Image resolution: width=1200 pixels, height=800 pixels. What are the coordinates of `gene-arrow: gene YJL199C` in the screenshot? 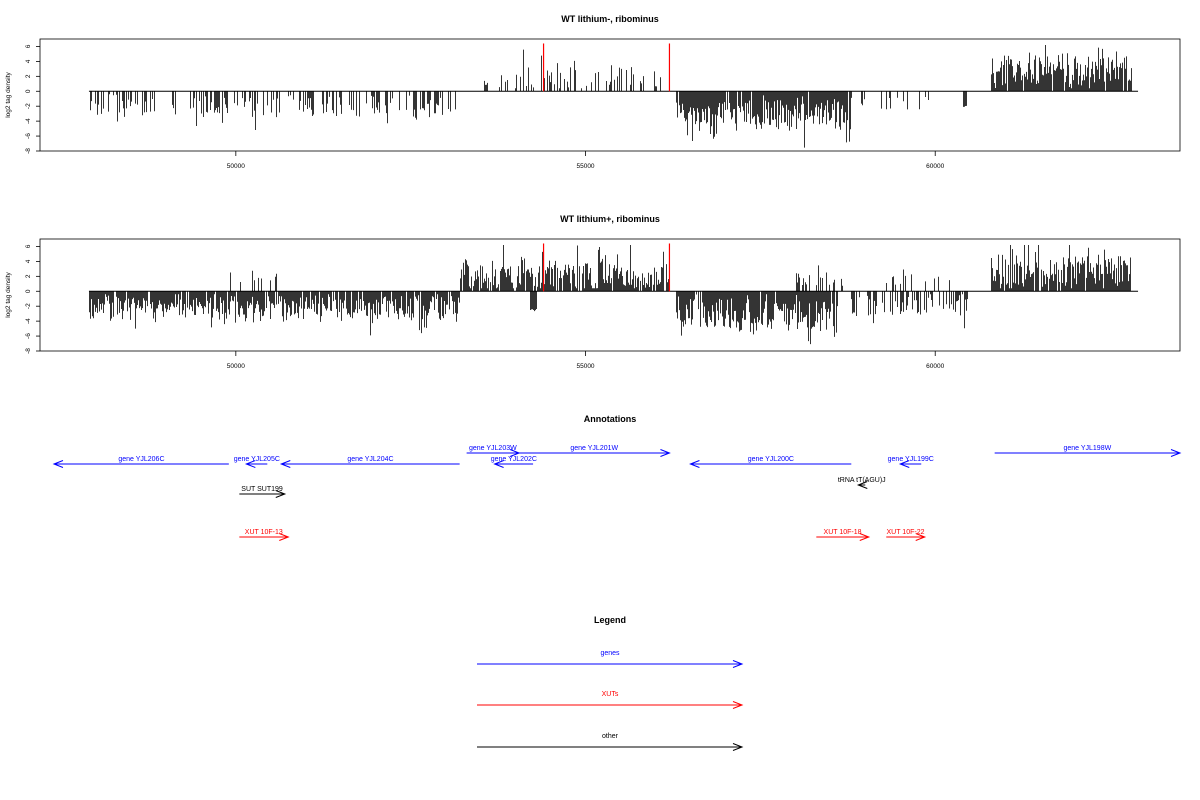 It's located at (911, 462).